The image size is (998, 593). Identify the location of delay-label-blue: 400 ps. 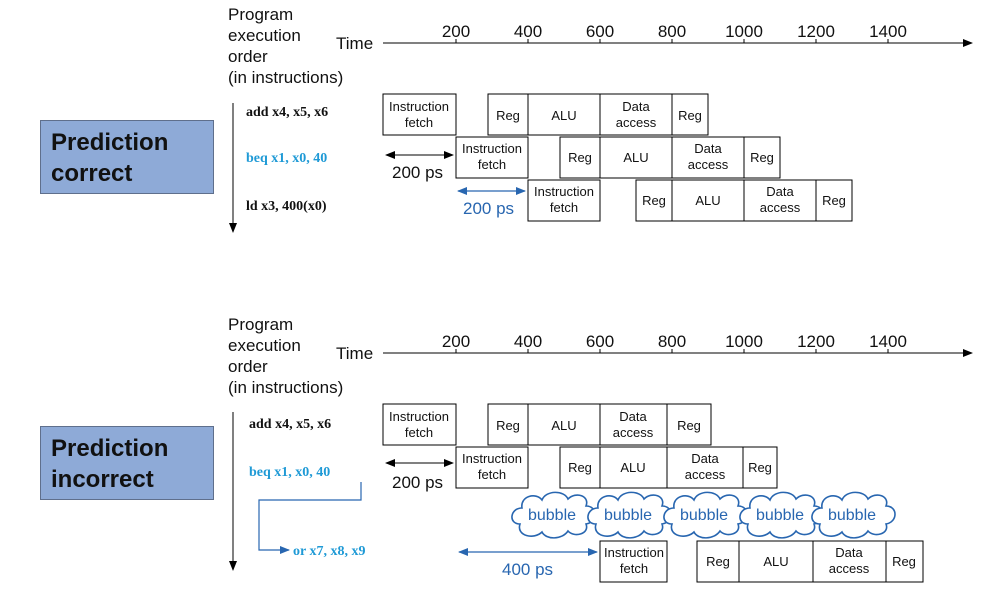
(527, 569).